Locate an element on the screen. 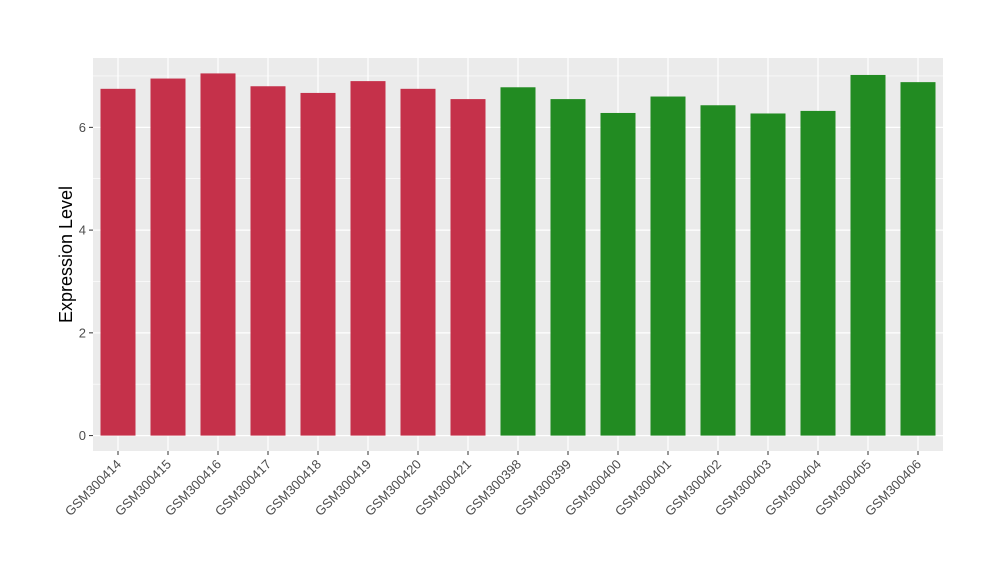 The width and height of the screenshot is (1000, 585). bar-GSM300401 is located at coordinates (668, 266).